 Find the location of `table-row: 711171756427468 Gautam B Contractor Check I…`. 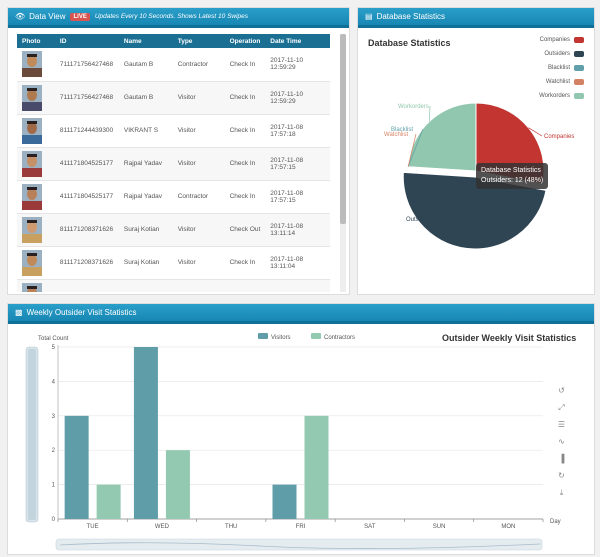

table-row: 711171756427468 Gautam B Contractor Check I… is located at coordinates (173, 65).